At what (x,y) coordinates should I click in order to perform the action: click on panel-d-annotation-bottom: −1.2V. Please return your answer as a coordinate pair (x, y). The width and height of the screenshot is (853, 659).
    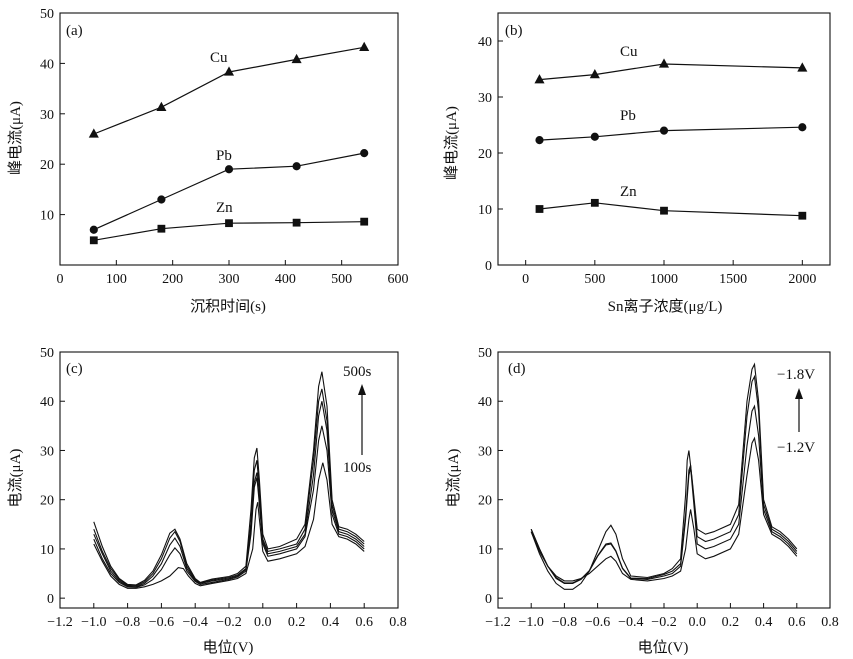
    Looking at the image, I should click on (796, 448).